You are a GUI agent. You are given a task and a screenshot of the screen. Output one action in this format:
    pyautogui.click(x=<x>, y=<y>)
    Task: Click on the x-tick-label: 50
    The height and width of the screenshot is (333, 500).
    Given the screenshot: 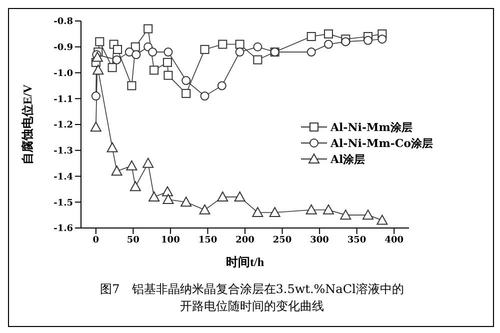 What is the action you would take?
    pyautogui.click(x=133, y=240)
    